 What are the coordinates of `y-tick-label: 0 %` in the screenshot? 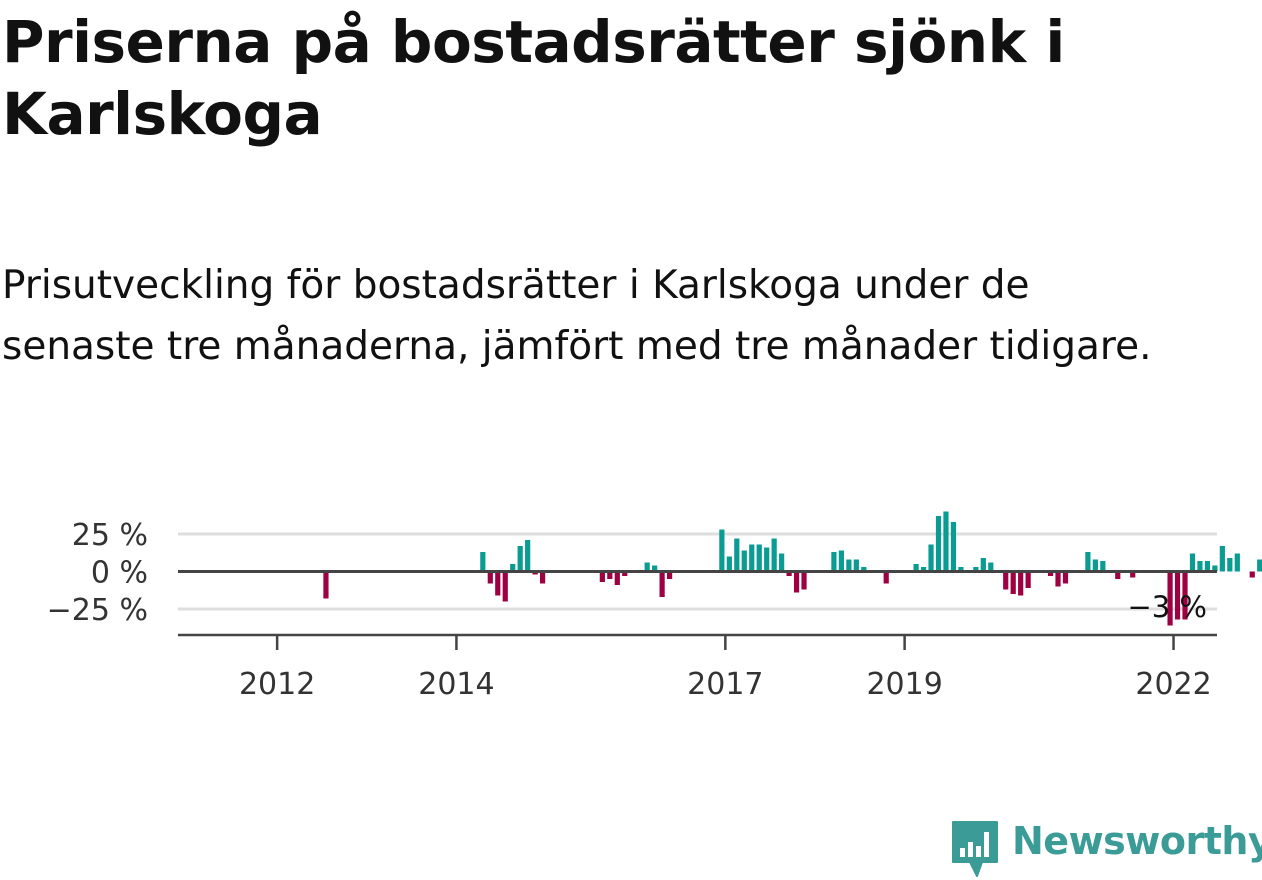 It's located at (119, 573).